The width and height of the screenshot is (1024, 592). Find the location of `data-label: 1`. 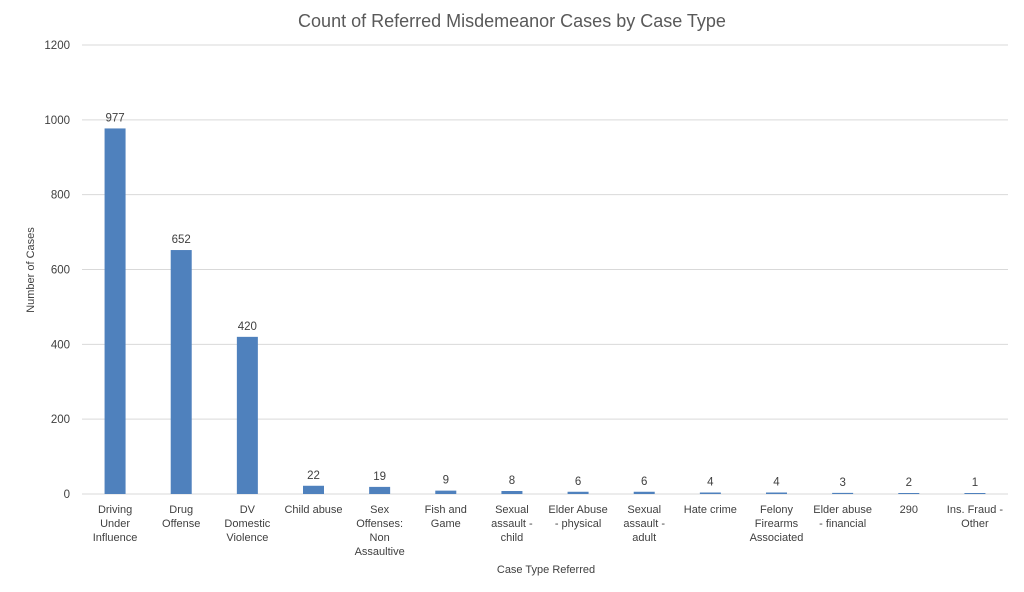

data-label: 1 is located at coordinates (975, 483).